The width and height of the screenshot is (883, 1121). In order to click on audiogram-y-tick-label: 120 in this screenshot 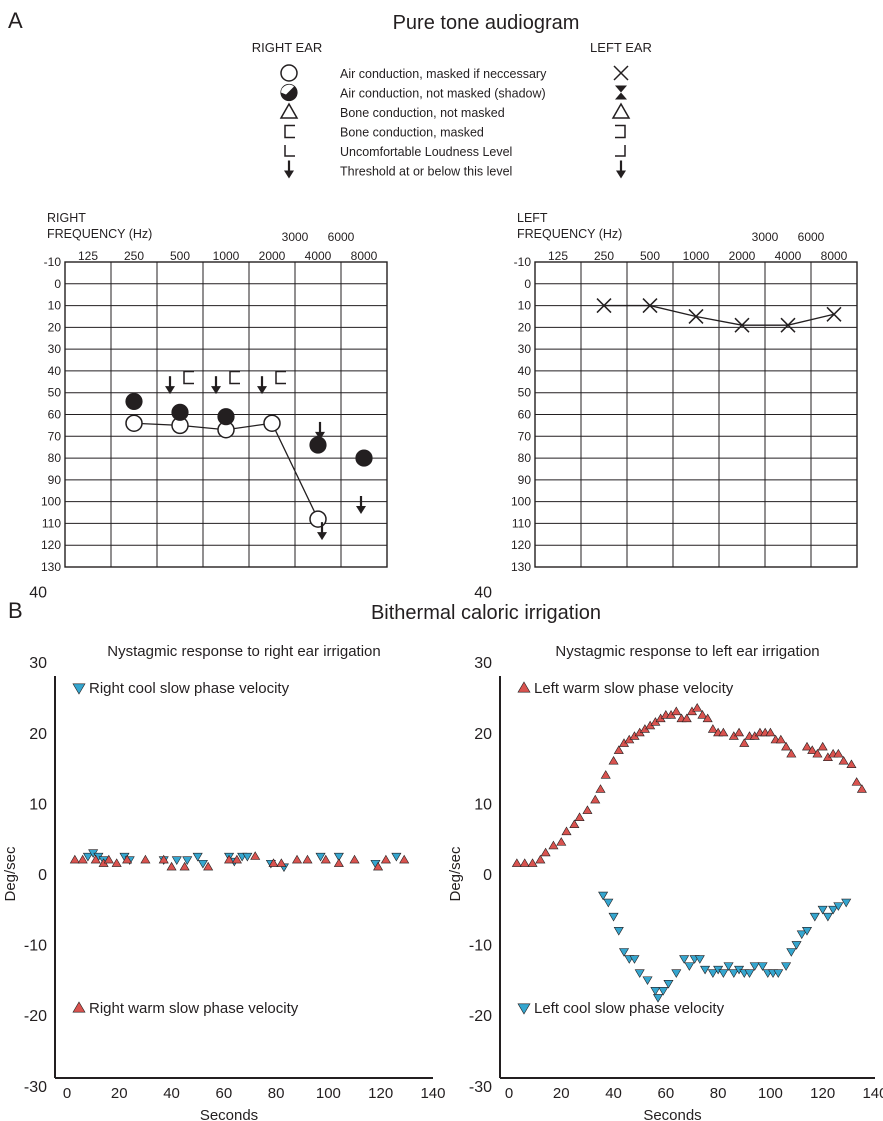, I will do `click(521, 545)`.